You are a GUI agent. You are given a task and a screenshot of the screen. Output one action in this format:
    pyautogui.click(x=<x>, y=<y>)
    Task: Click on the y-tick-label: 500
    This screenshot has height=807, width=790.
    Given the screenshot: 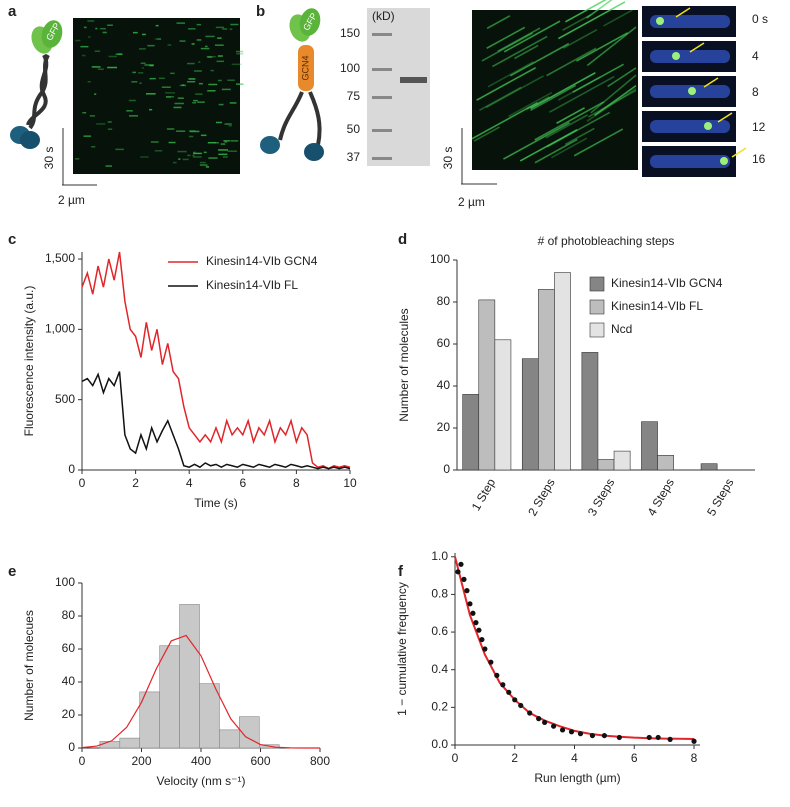 What is the action you would take?
    pyautogui.click(x=65, y=399)
    